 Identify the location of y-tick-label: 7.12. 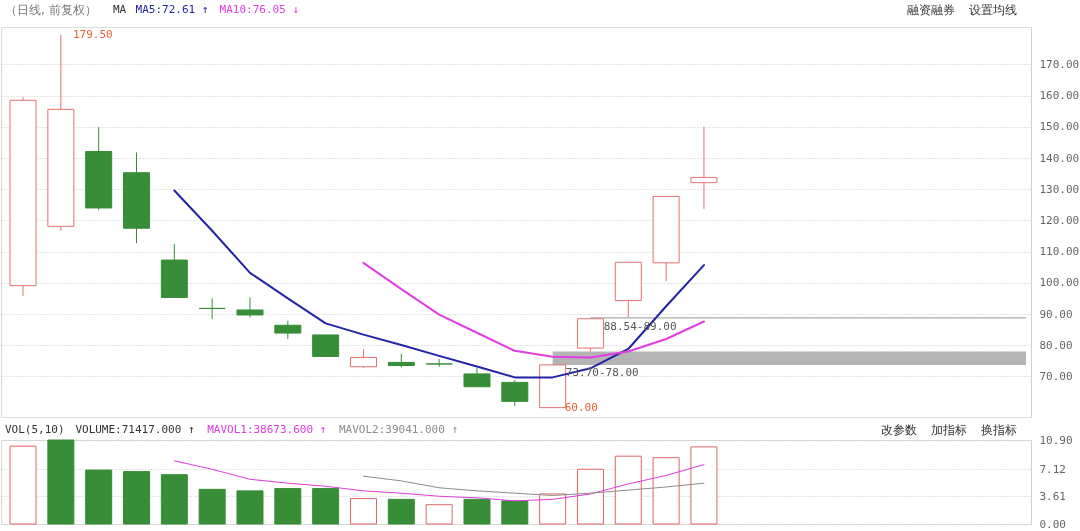
(1052, 469).